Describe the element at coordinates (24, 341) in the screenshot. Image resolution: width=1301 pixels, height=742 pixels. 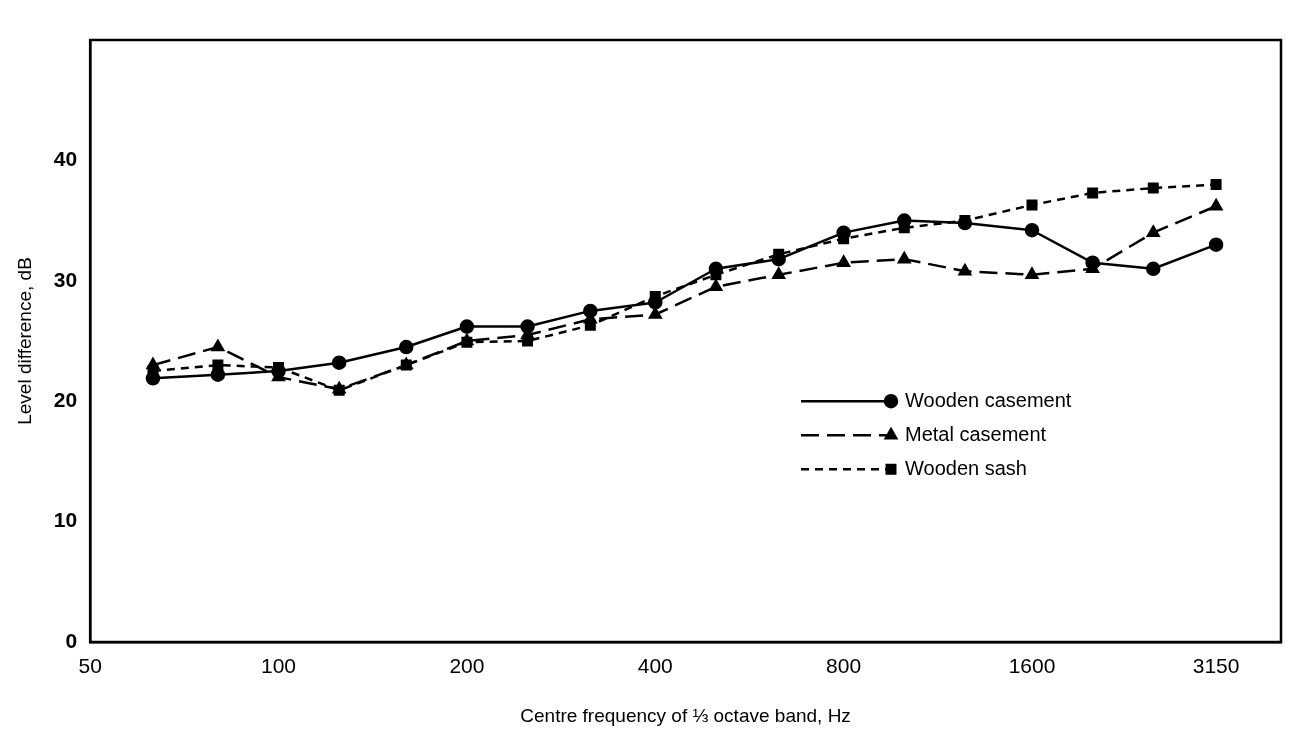
I see `y-axis-title: Level difference, dB` at that location.